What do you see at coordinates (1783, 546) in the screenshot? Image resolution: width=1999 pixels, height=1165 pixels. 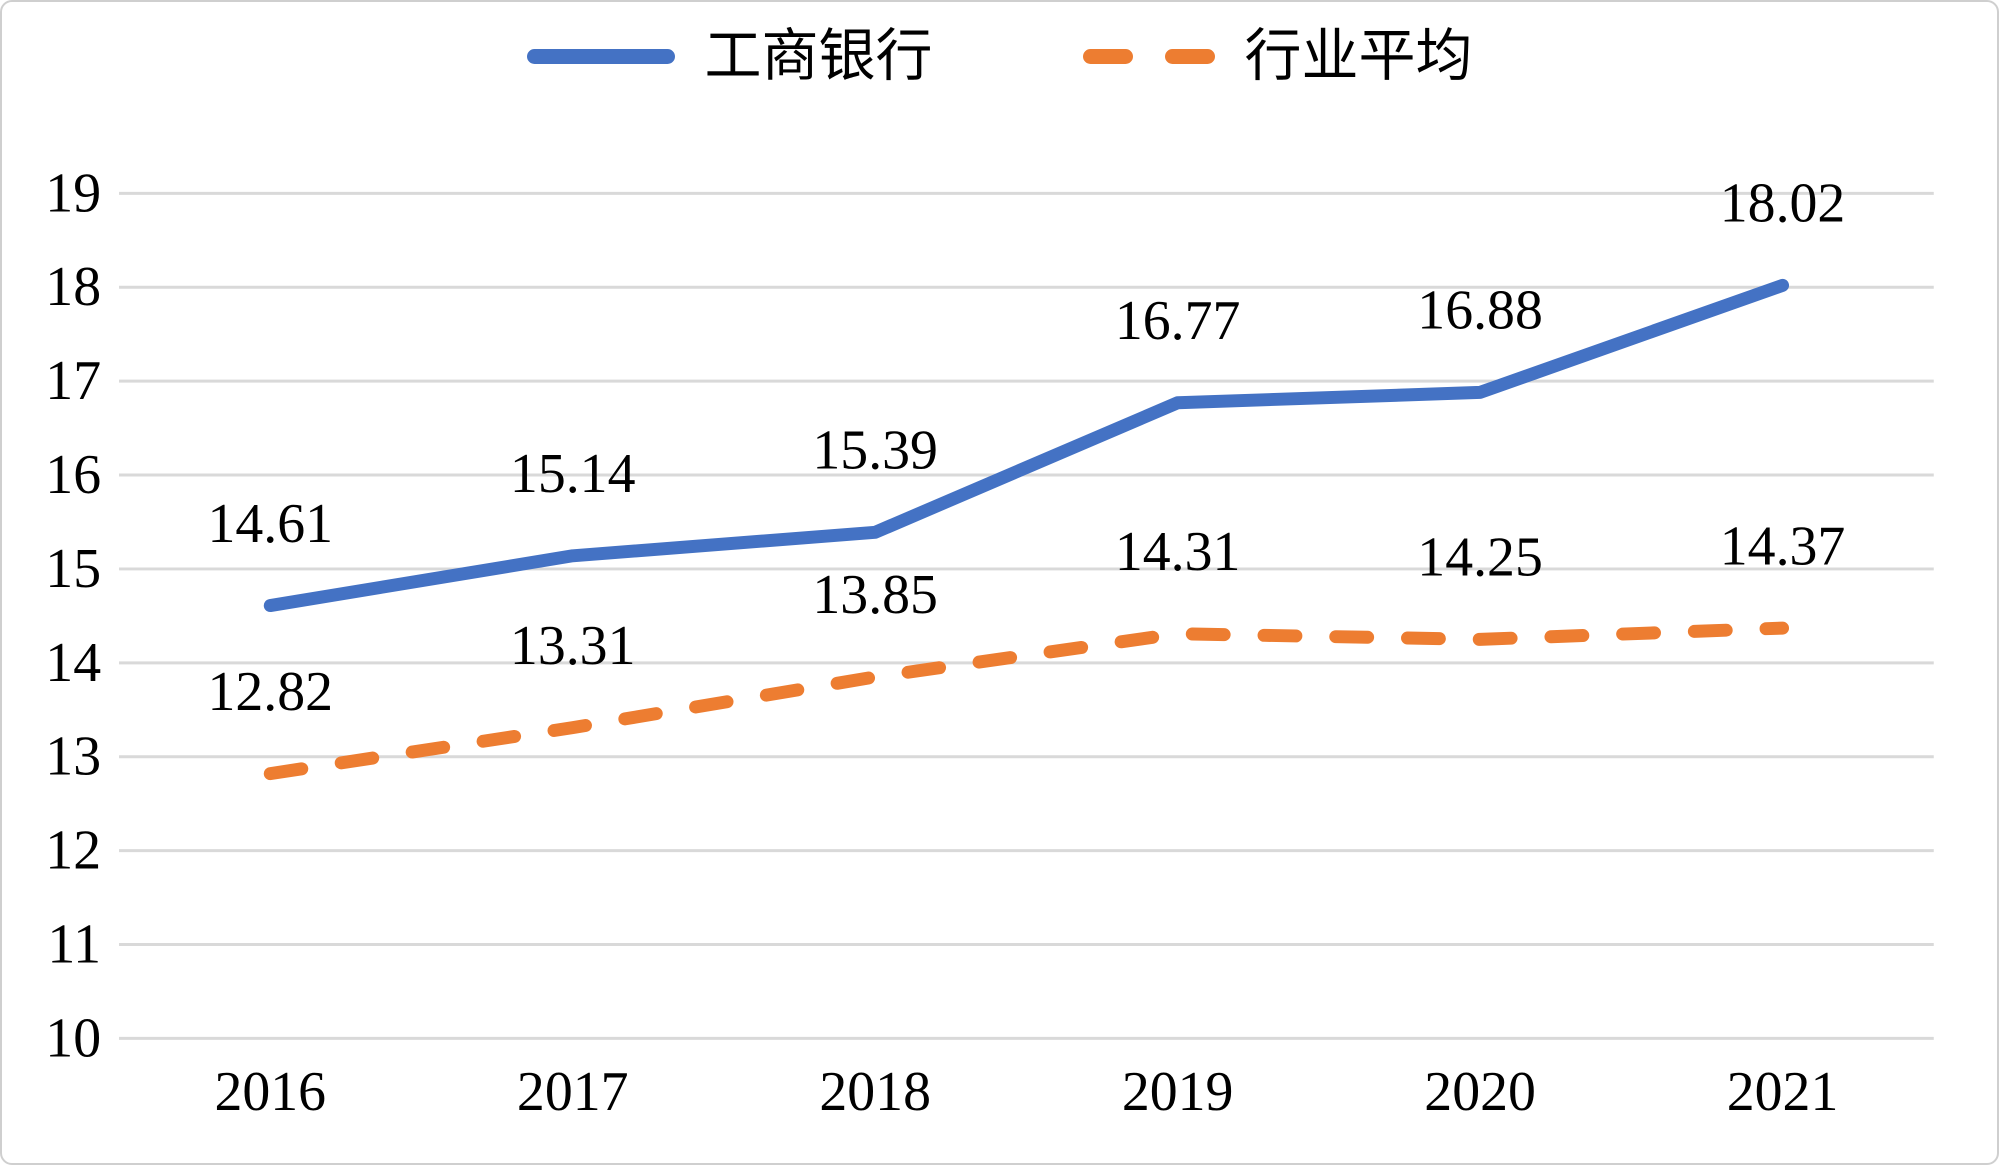 I see `data-label: 14.37` at bounding box center [1783, 546].